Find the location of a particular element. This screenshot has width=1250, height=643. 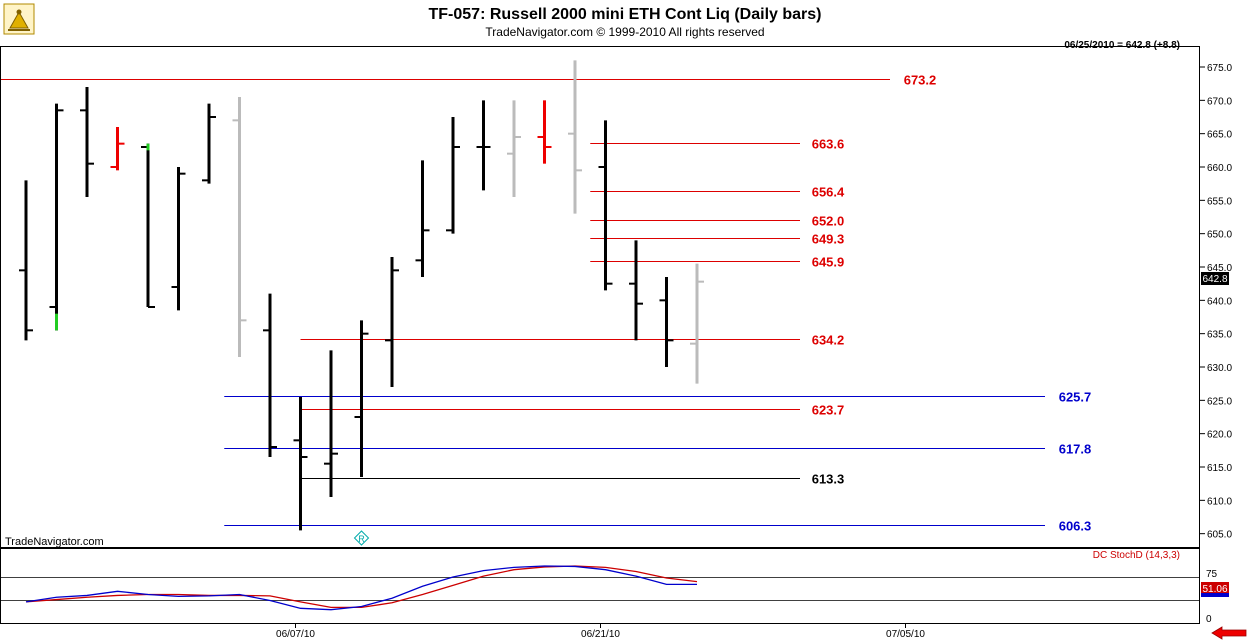

last-price-info: 06/25/2010 = 642.8 (+8.8) is located at coordinates (1122, 45).